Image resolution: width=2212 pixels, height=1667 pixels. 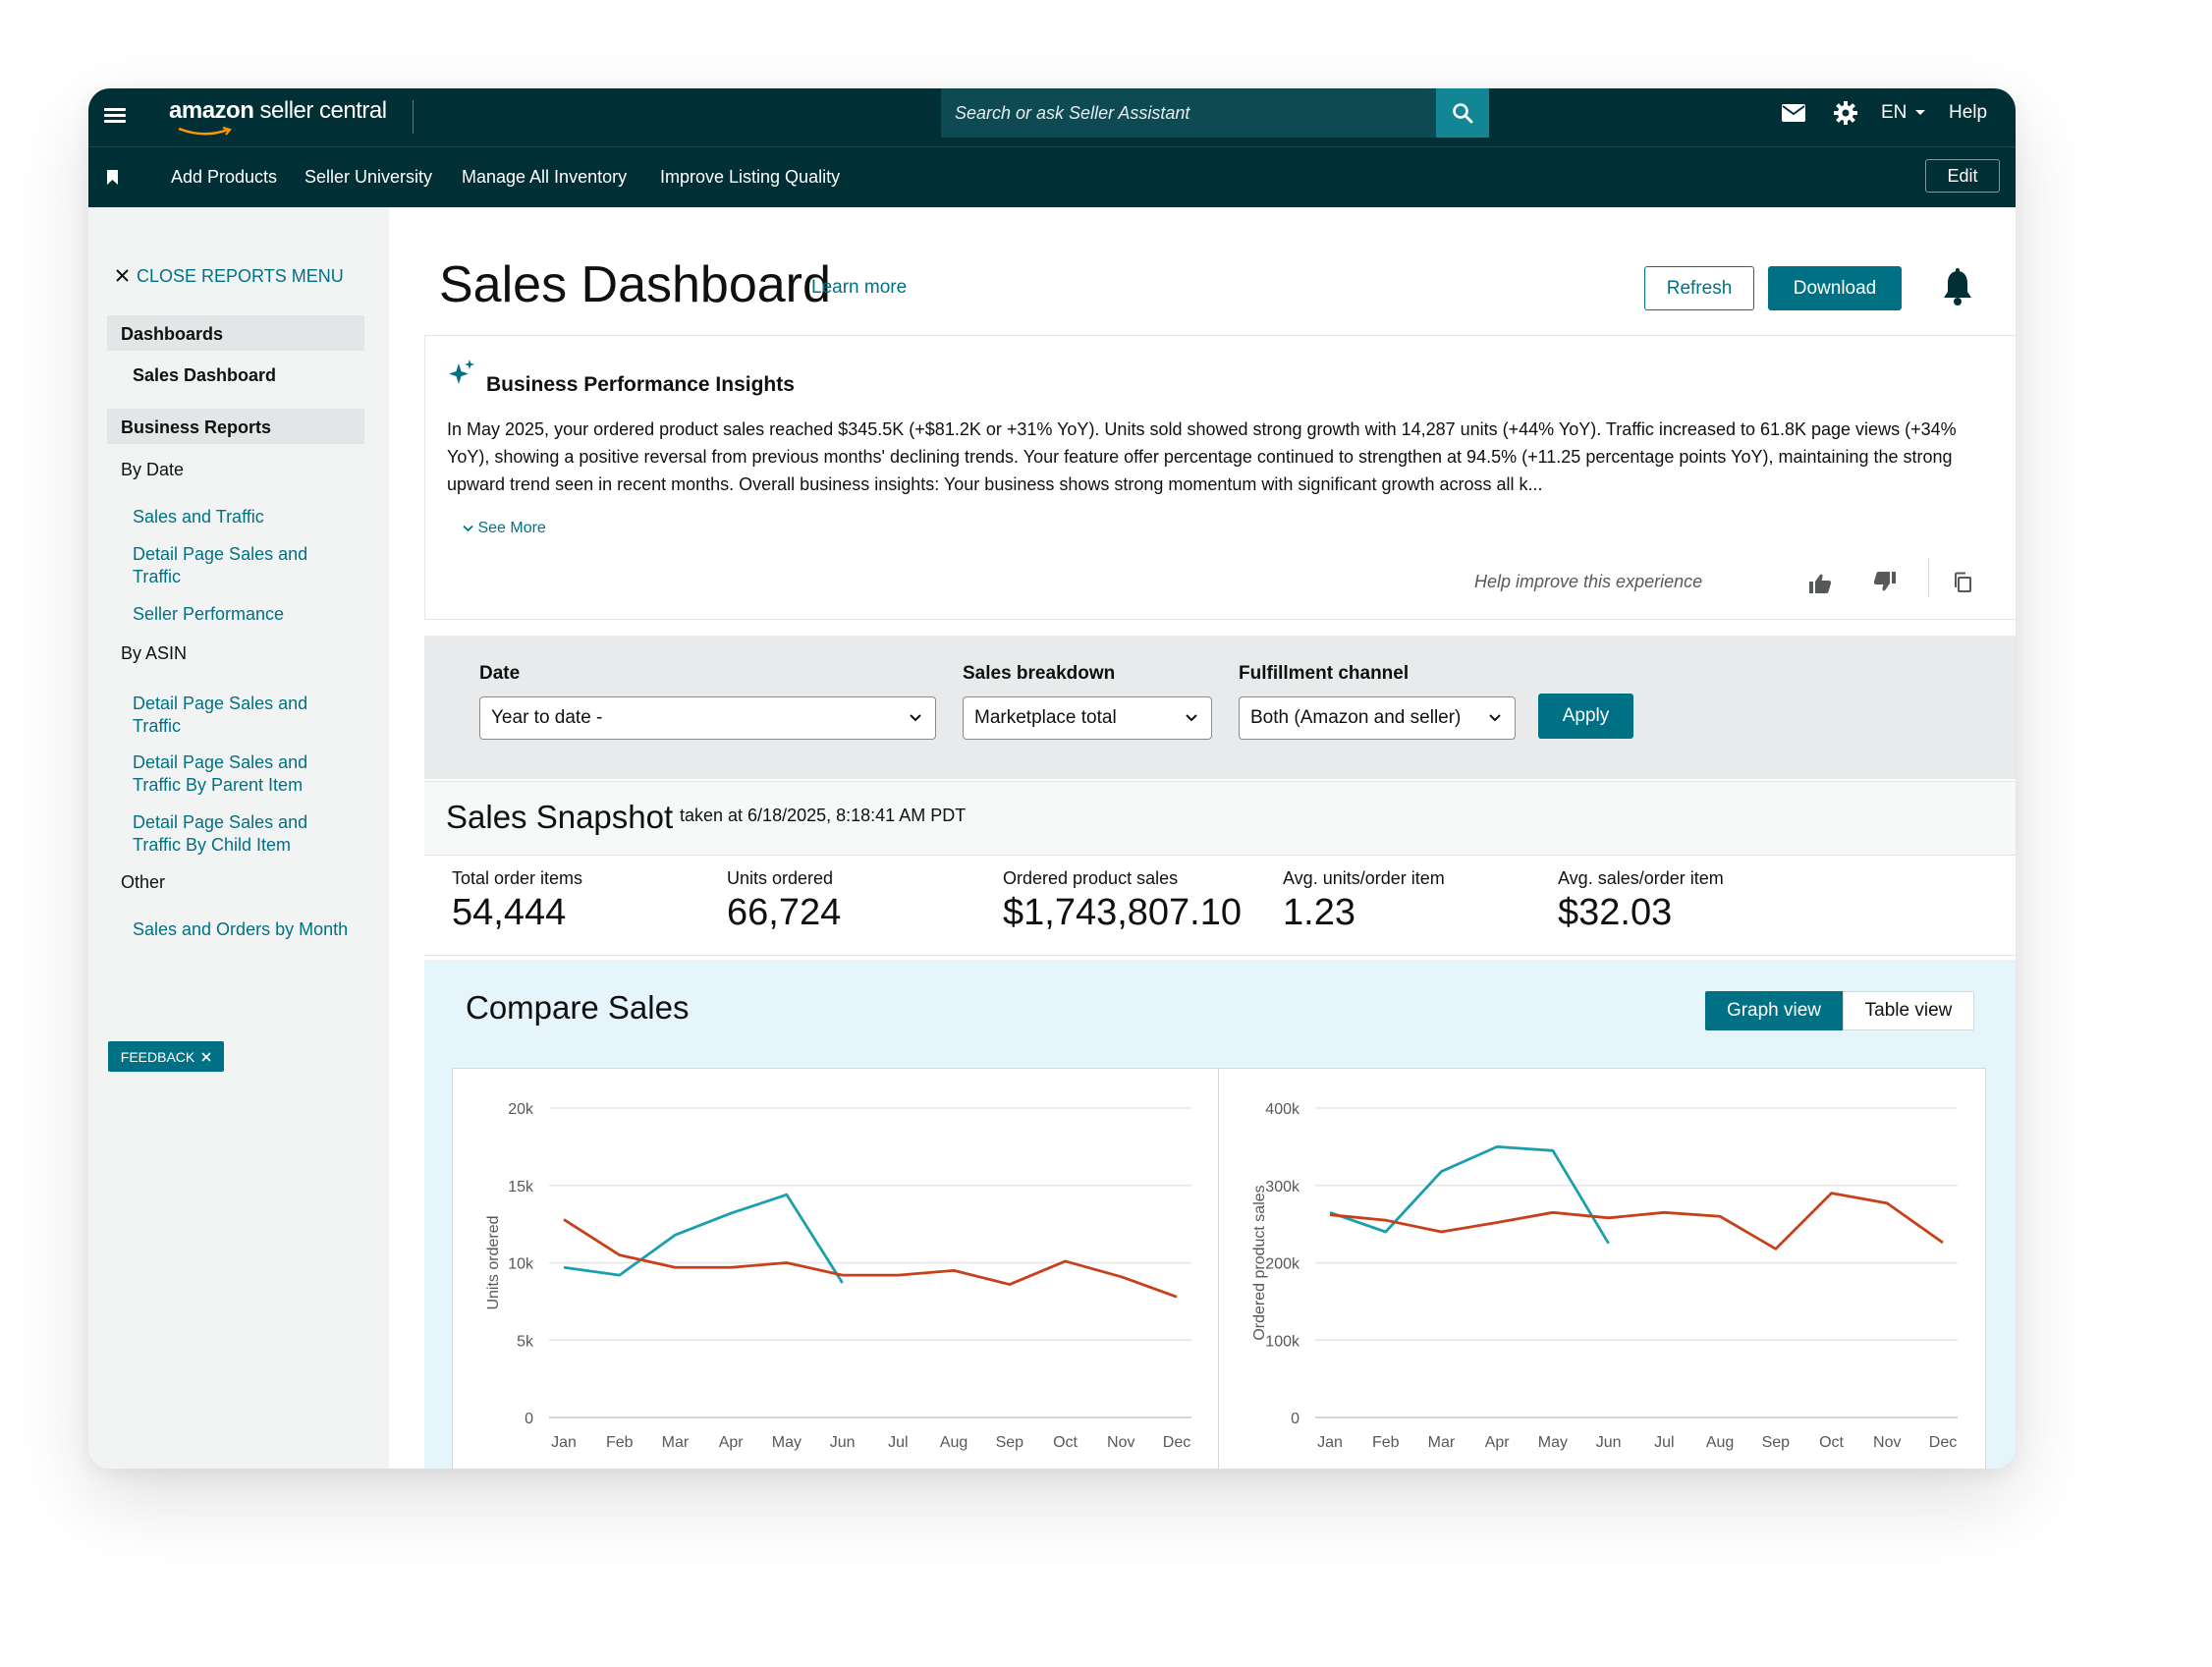 What do you see at coordinates (220, 565) in the screenshot?
I see `sidebar-item-detail-page-sales-traffic: Detail Page Sales and Traffic` at bounding box center [220, 565].